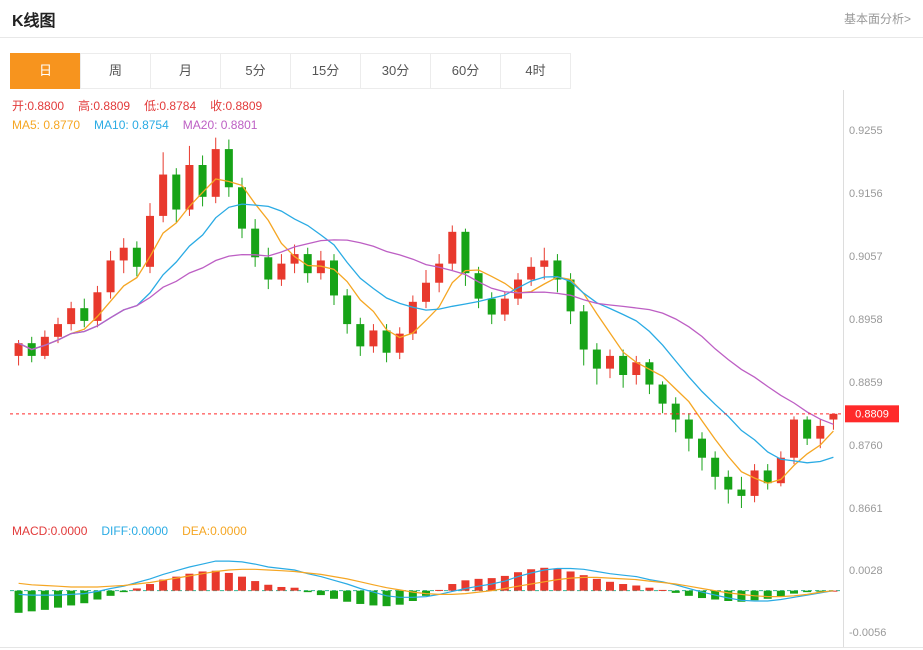 Image resolution: width=923 pixels, height=650 pixels. What do you see at coordinates (866, 257) in the screenshot?
I see `price-axis-label: 0.9057` at bounding box center [866, 257].